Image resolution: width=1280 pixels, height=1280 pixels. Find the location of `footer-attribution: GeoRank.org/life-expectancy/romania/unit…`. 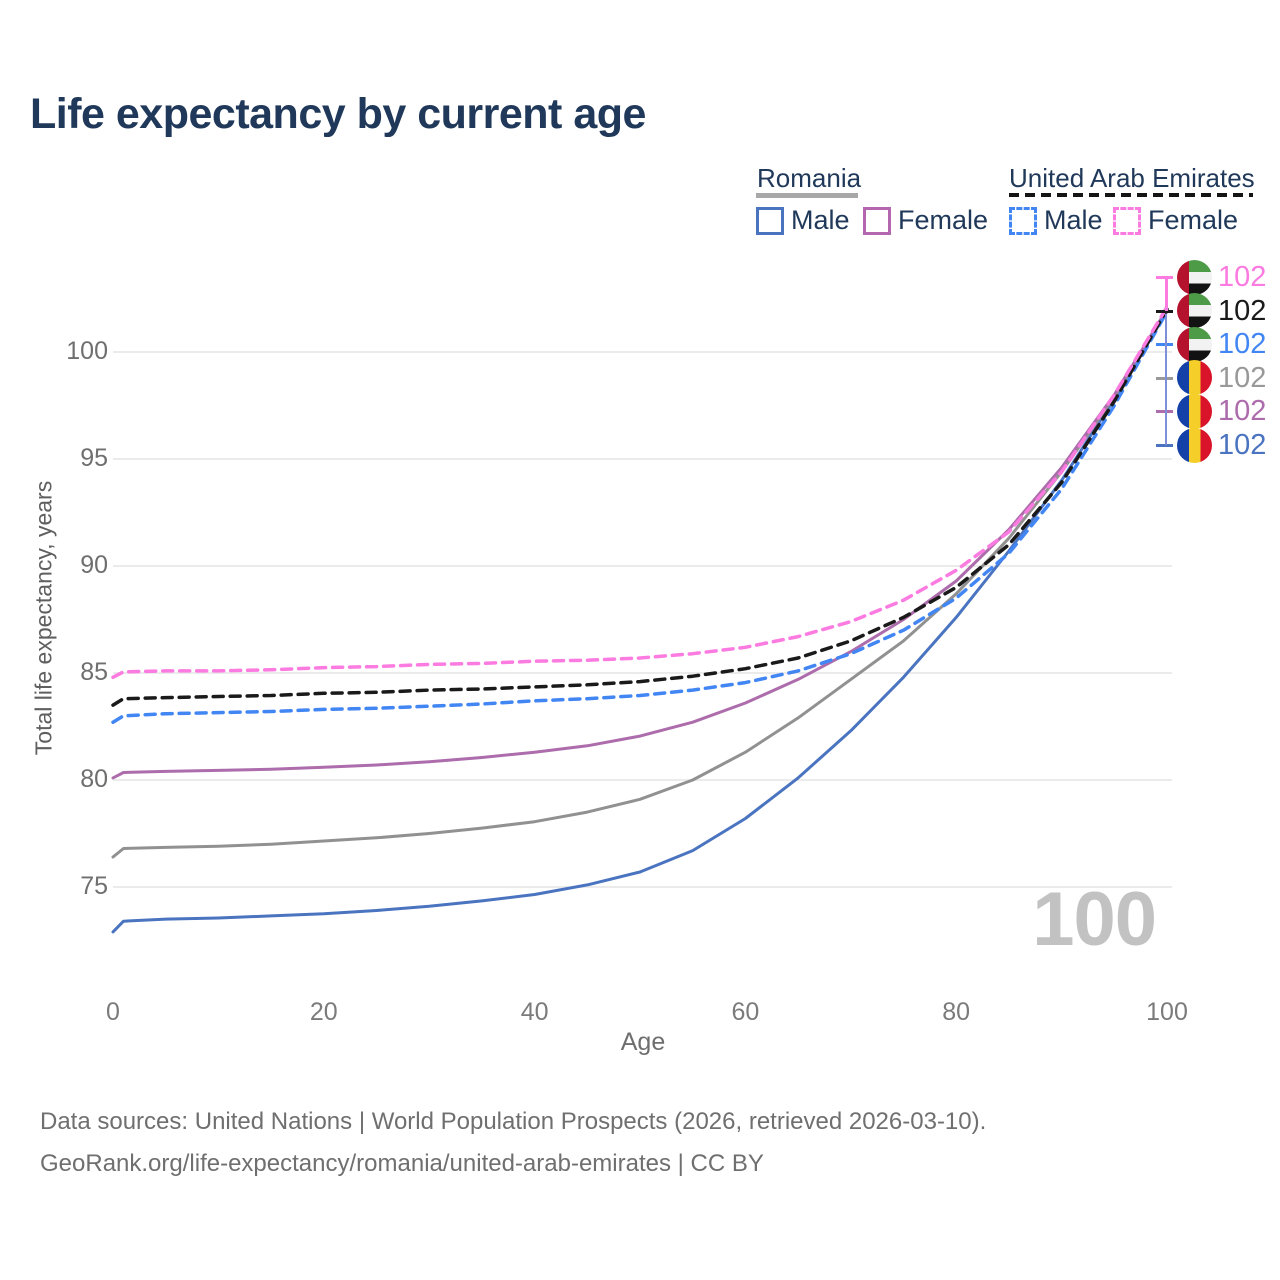

footer-attribution: GeoRank.org/life-expectancy/romania/unit… is located at coordinates (402, 1163).